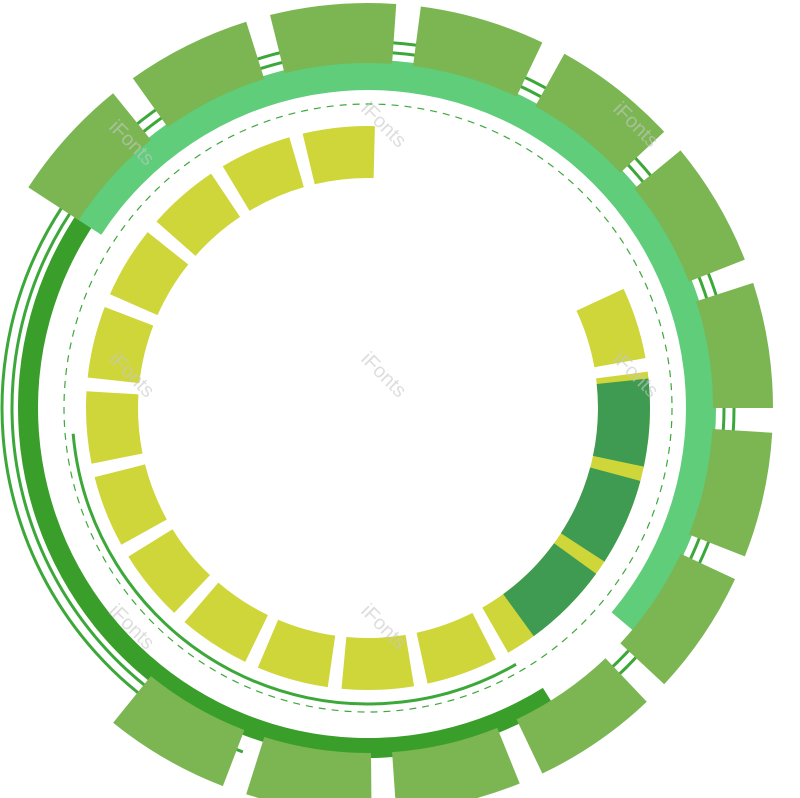  Describe the element at coordinates (383, 375) in the screenshot. I see `watermark-text: iFonts` at that location.